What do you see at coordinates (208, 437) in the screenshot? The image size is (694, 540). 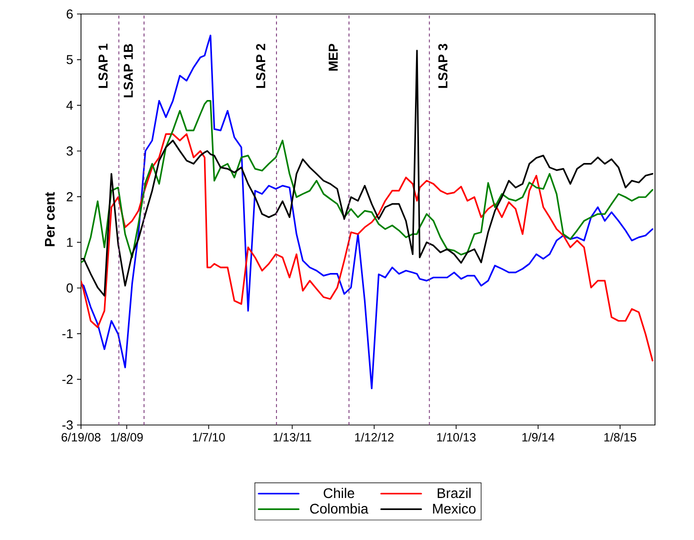 I see `x-tick-label: 1/7/10` at bounding box center [208, 437].